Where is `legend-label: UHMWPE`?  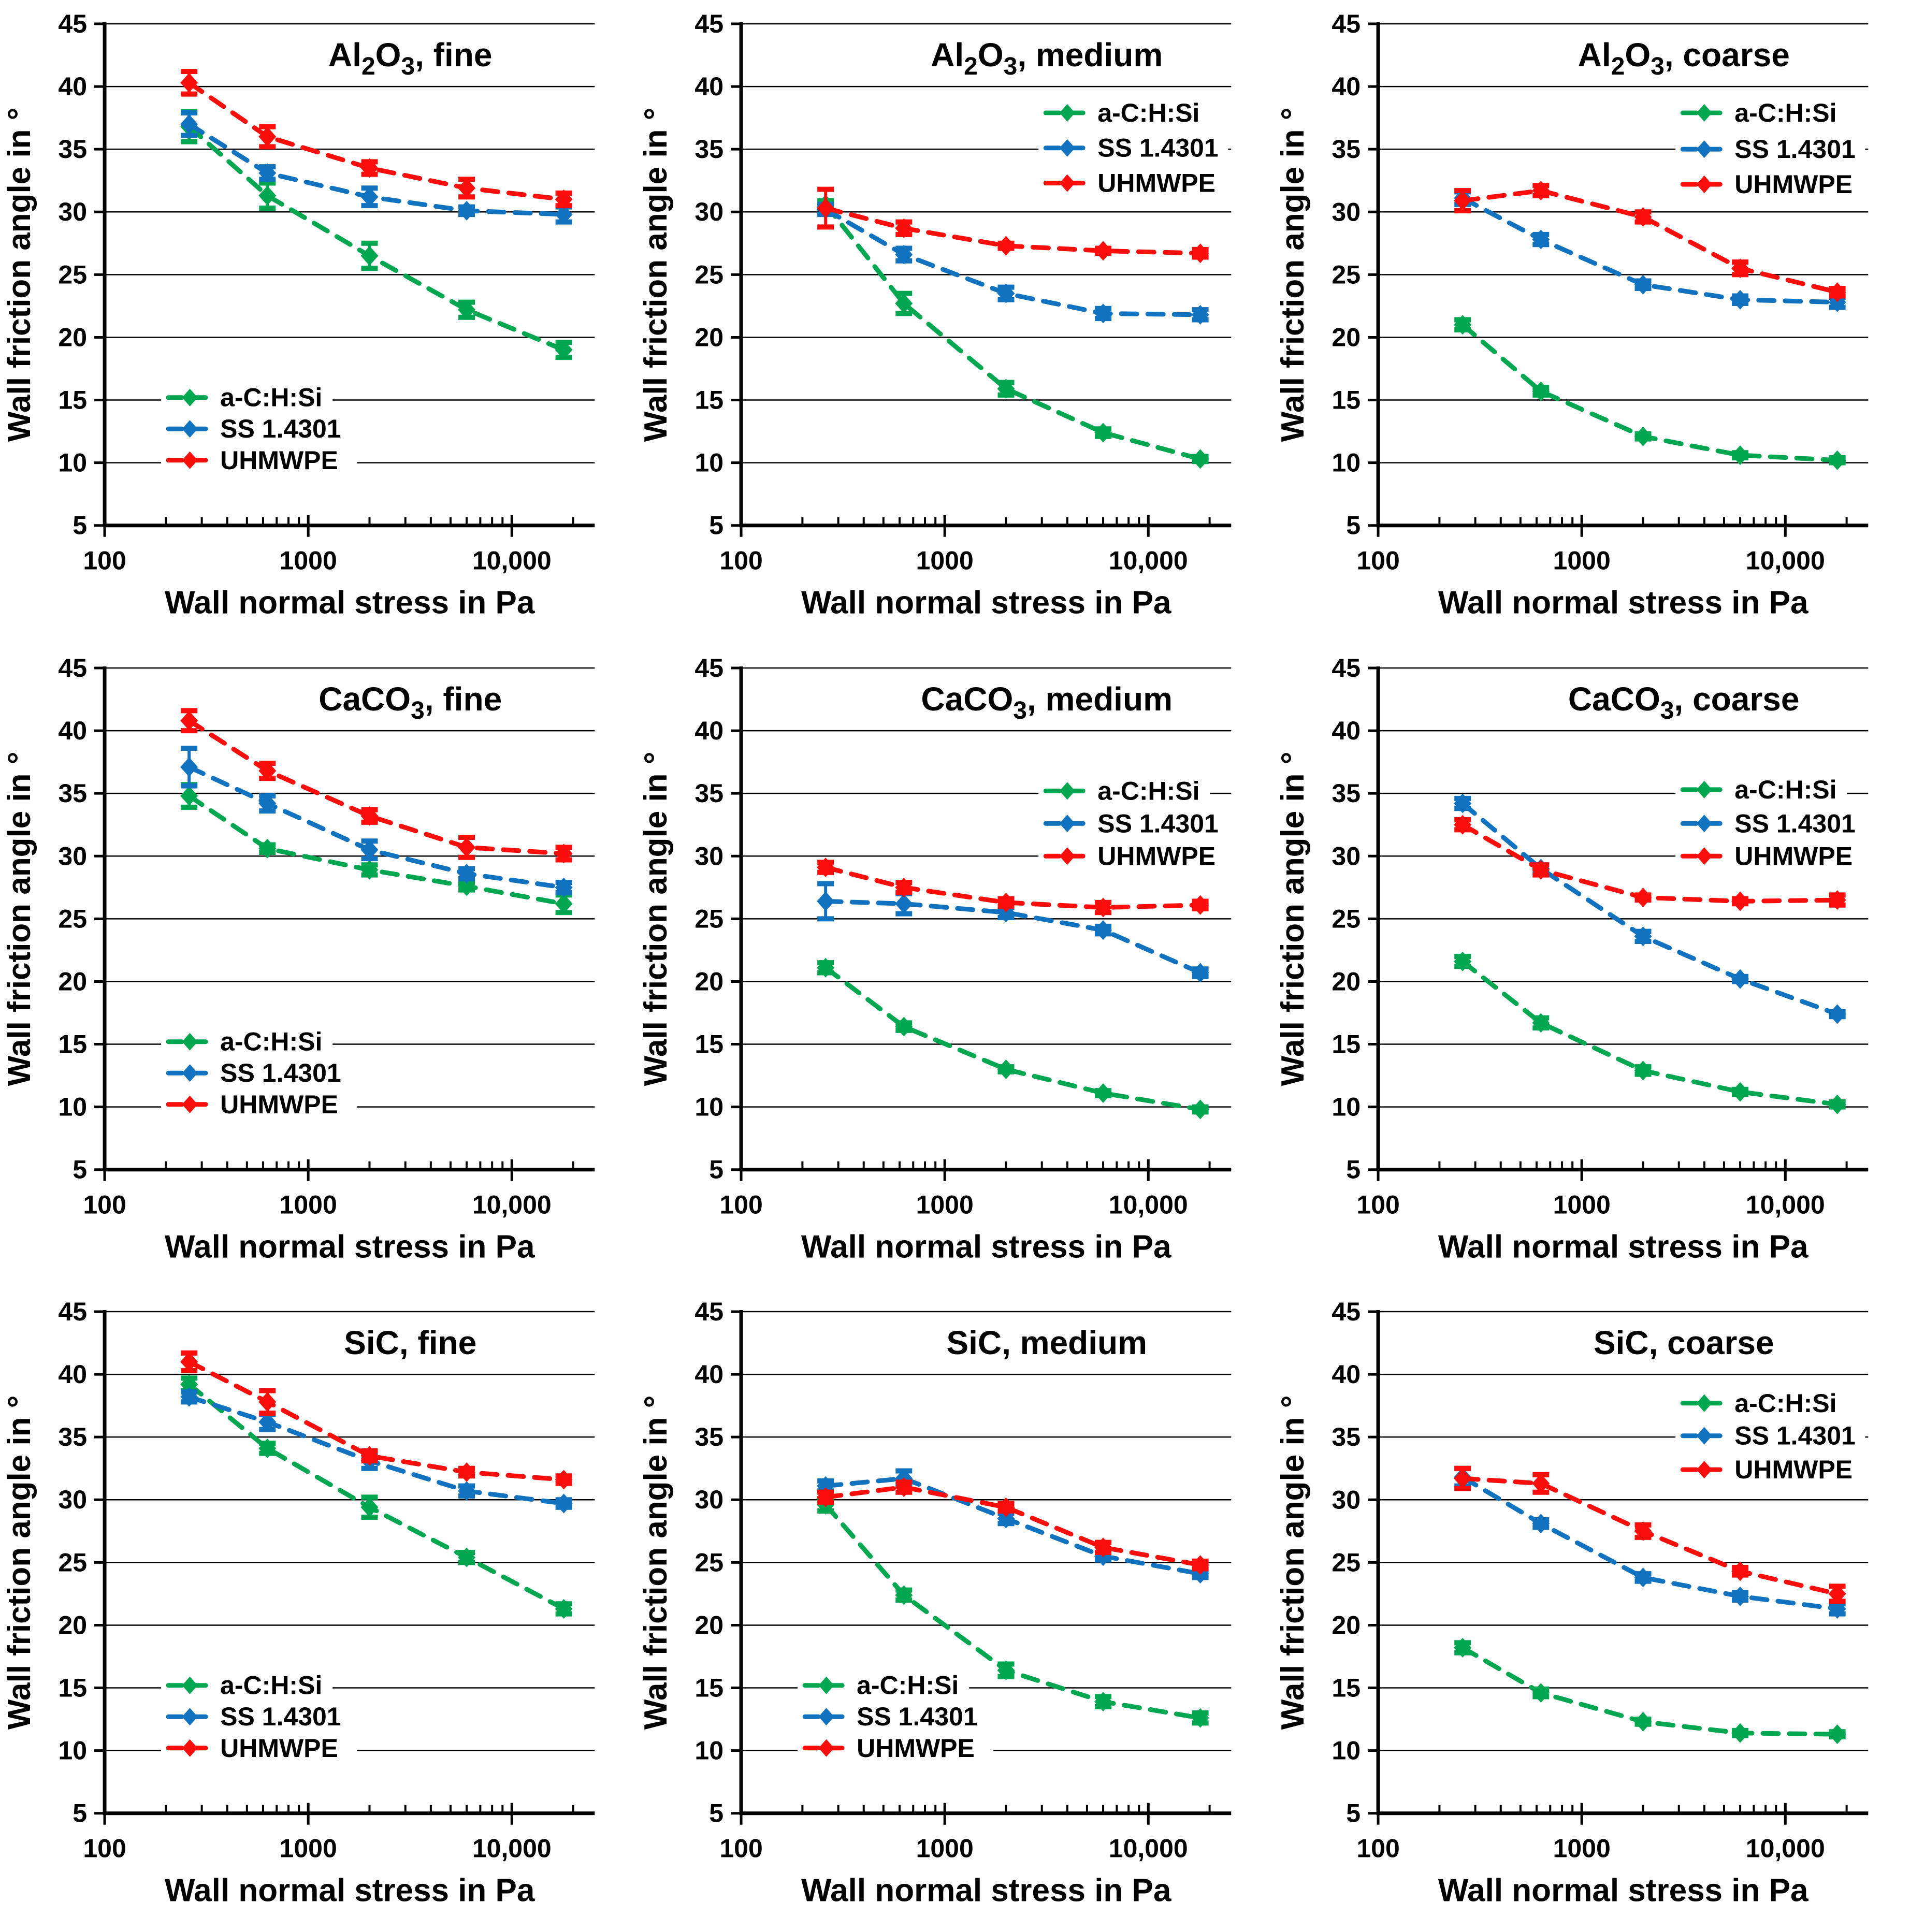 legend-label: UHMWPE is located at coordinates (1793, 1469).